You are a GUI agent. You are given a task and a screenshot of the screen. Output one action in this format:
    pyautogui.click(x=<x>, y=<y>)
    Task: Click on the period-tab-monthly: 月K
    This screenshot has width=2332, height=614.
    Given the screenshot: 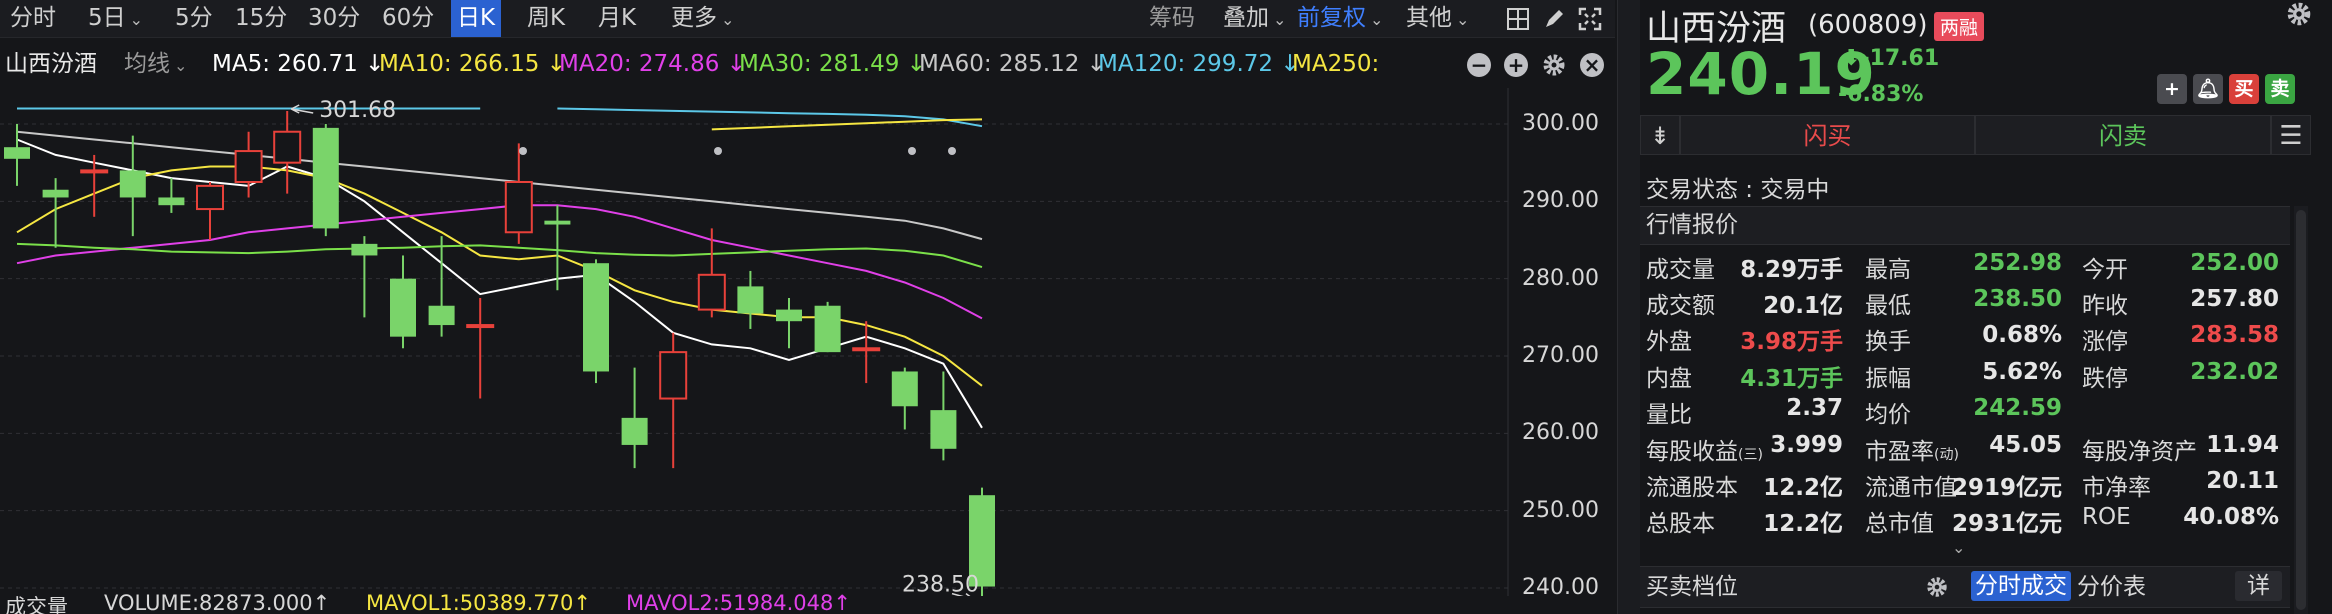 What is the action you would take?
    pyautogui.click(x=617, y=18)
    